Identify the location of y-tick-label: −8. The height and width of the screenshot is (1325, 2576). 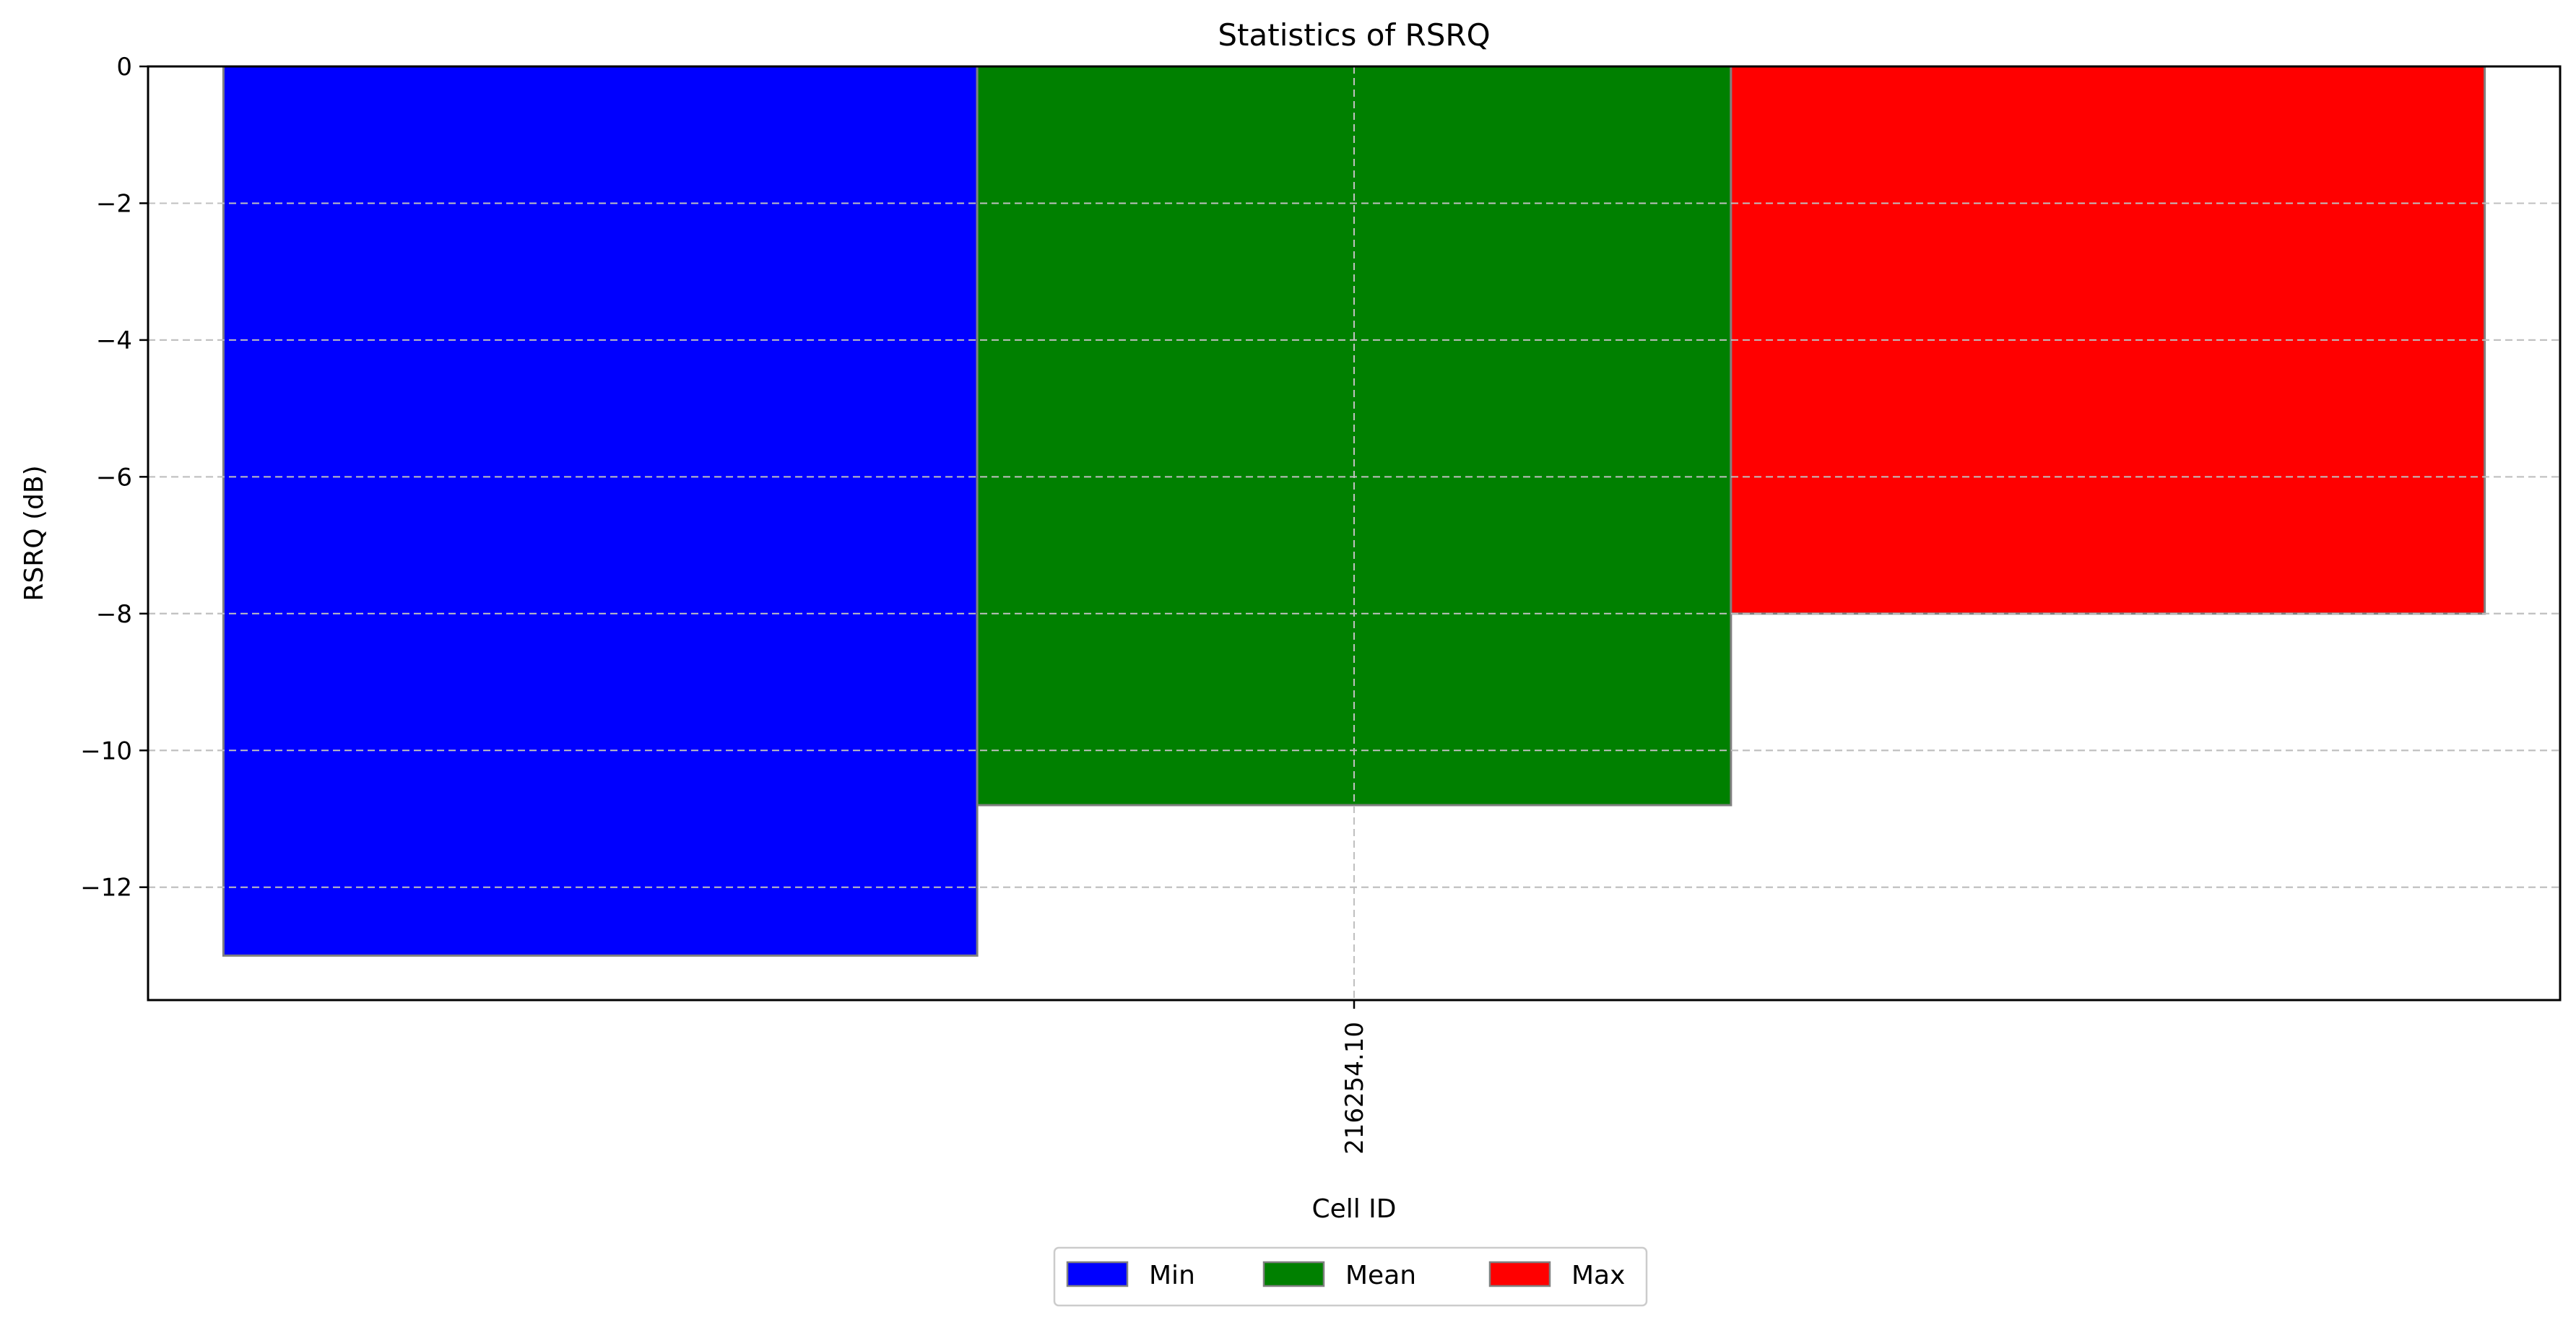
(114, 614).